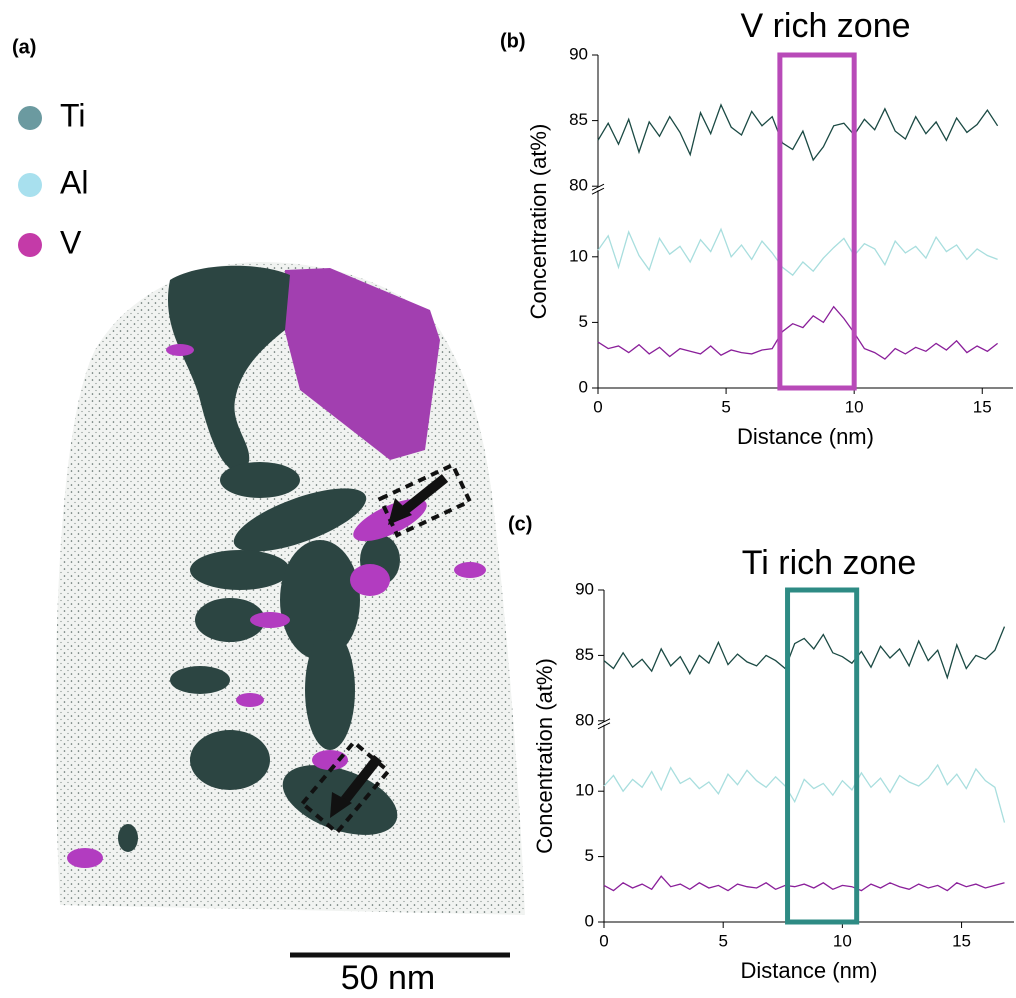  I want to click on legend: Ti Al V, so click(53, 178).